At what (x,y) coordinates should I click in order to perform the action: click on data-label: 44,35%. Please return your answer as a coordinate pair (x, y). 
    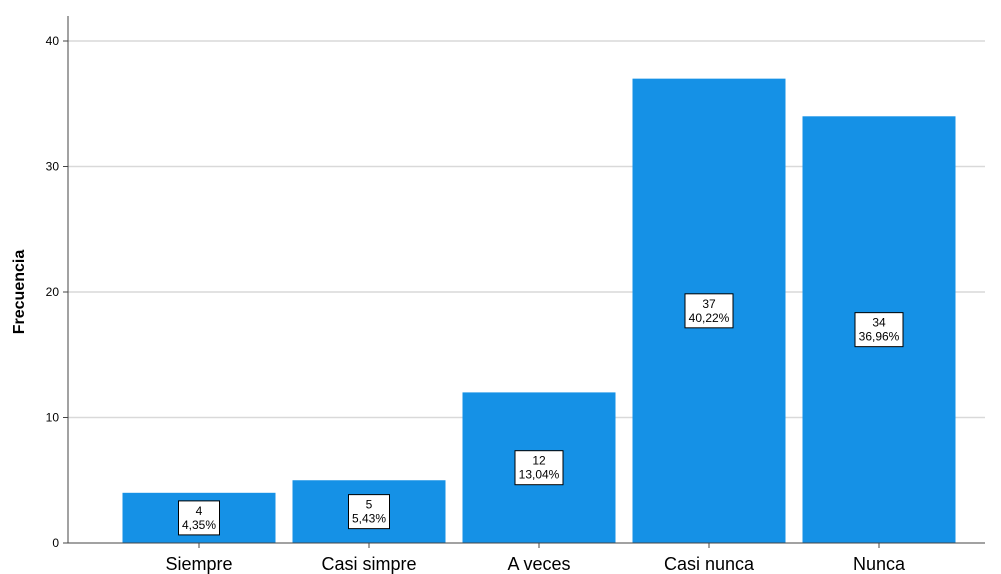
    Looking at the image, I should click on (199, 518).